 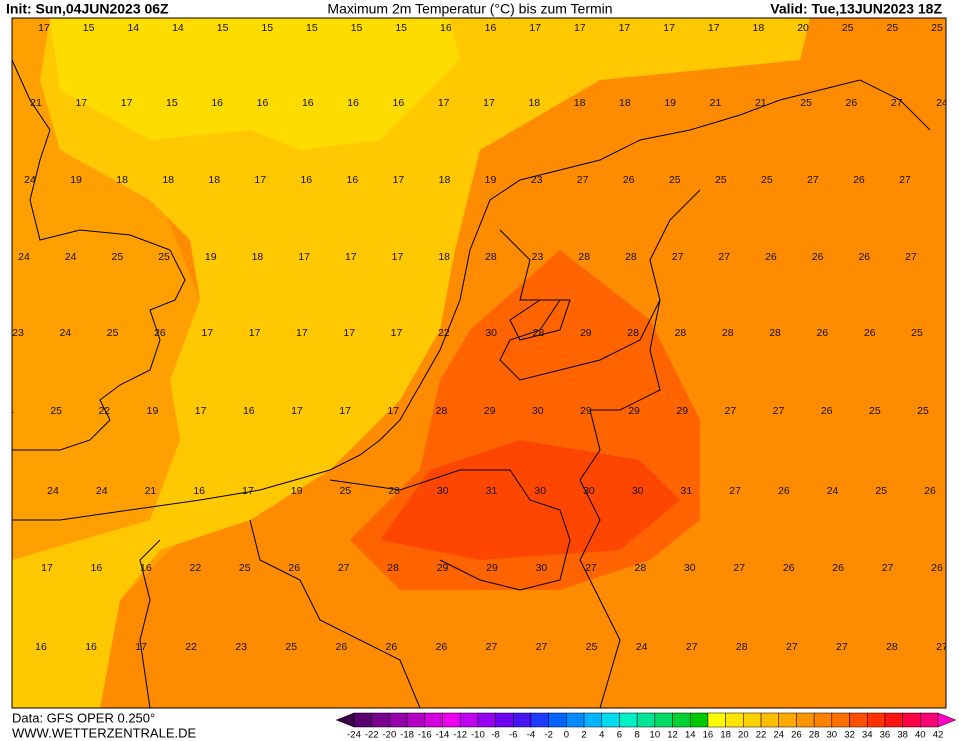 What do you see at coordinates (566, 735) in the screenshot?
I see `colorbar-label: 0` at bounding box center [566, 735].